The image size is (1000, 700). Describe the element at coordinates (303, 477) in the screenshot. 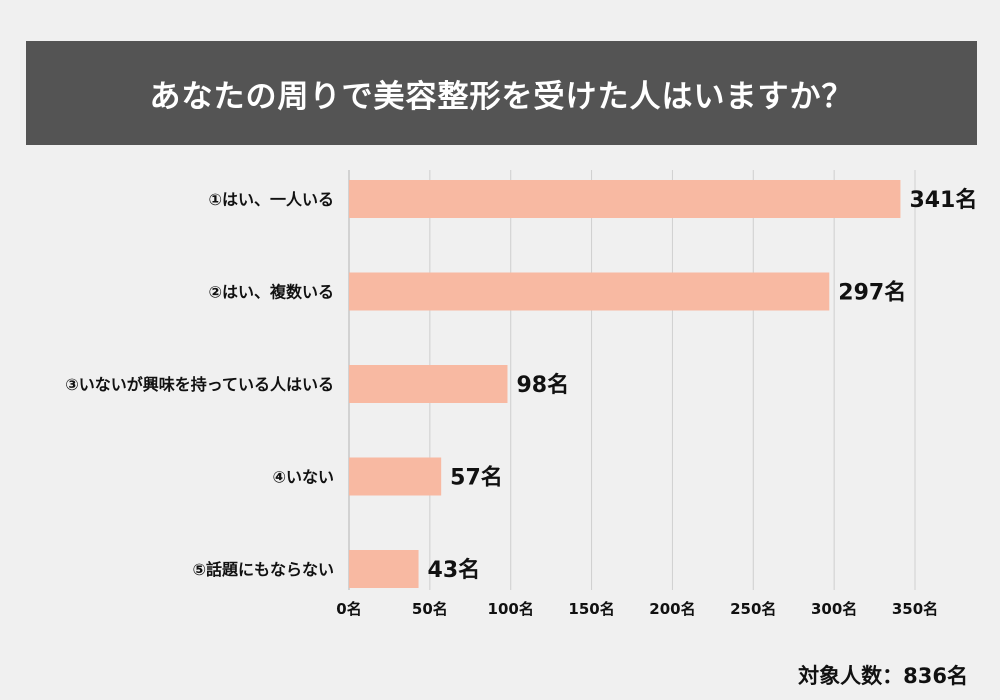

I see `category-label-4: ④いない` at that location.